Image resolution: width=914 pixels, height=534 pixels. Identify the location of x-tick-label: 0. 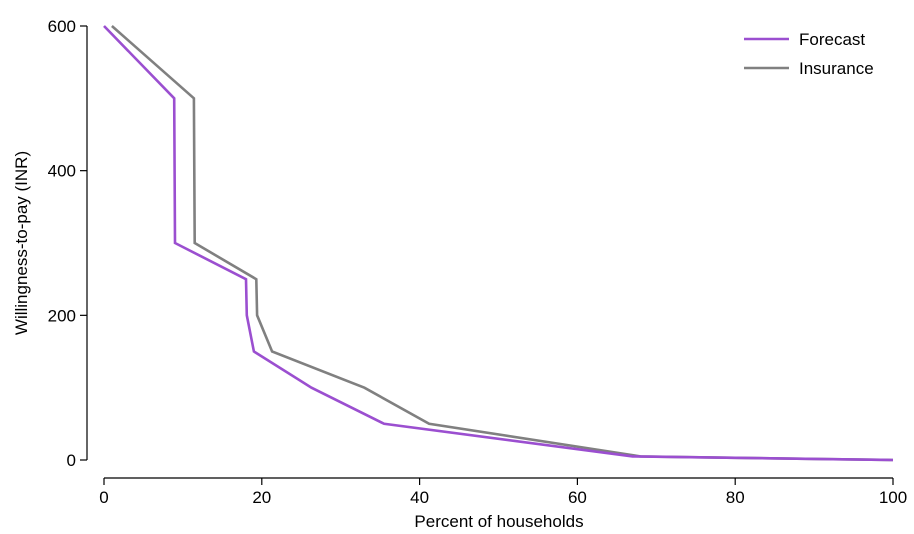
(103, 497).